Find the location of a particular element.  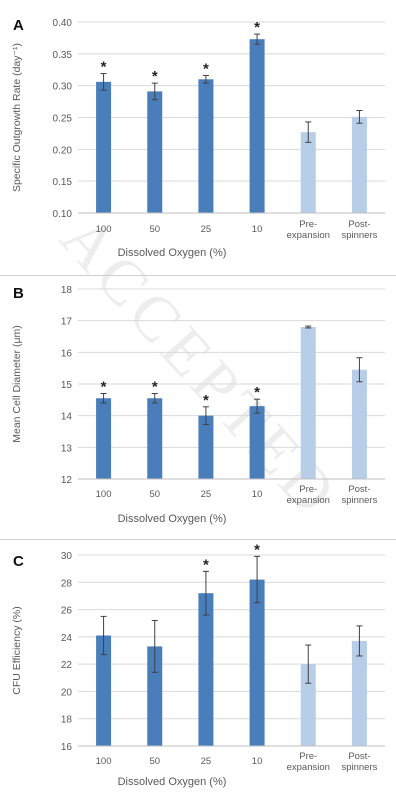

y-tick-label: 0.10 is located at coordinates (63, 214).